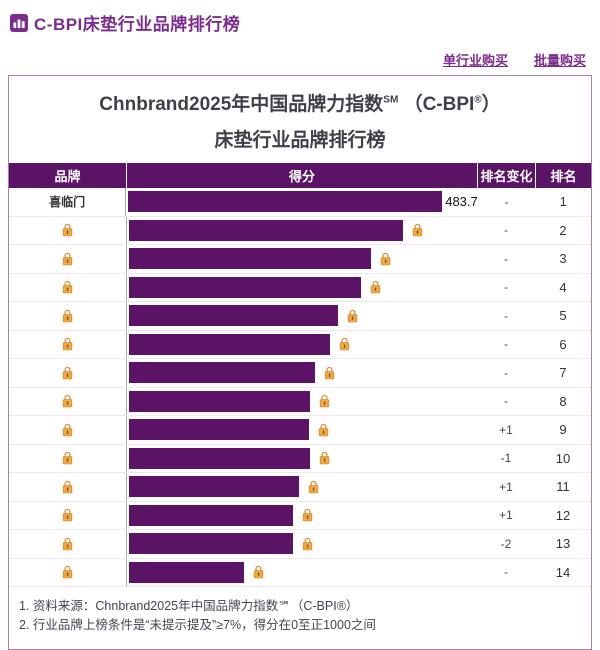 The height and width of the screenshot is (650, 600). Describe the element at coordinates (559, 60) in the screenshot. I see `buy-bulk-link: 批量购买` at that location.